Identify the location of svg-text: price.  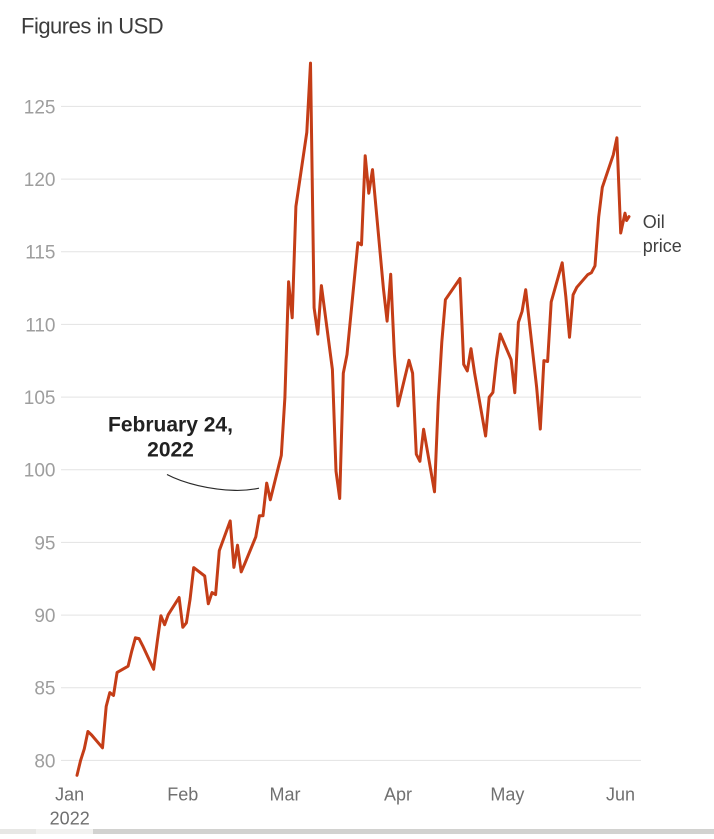
(662, 246).